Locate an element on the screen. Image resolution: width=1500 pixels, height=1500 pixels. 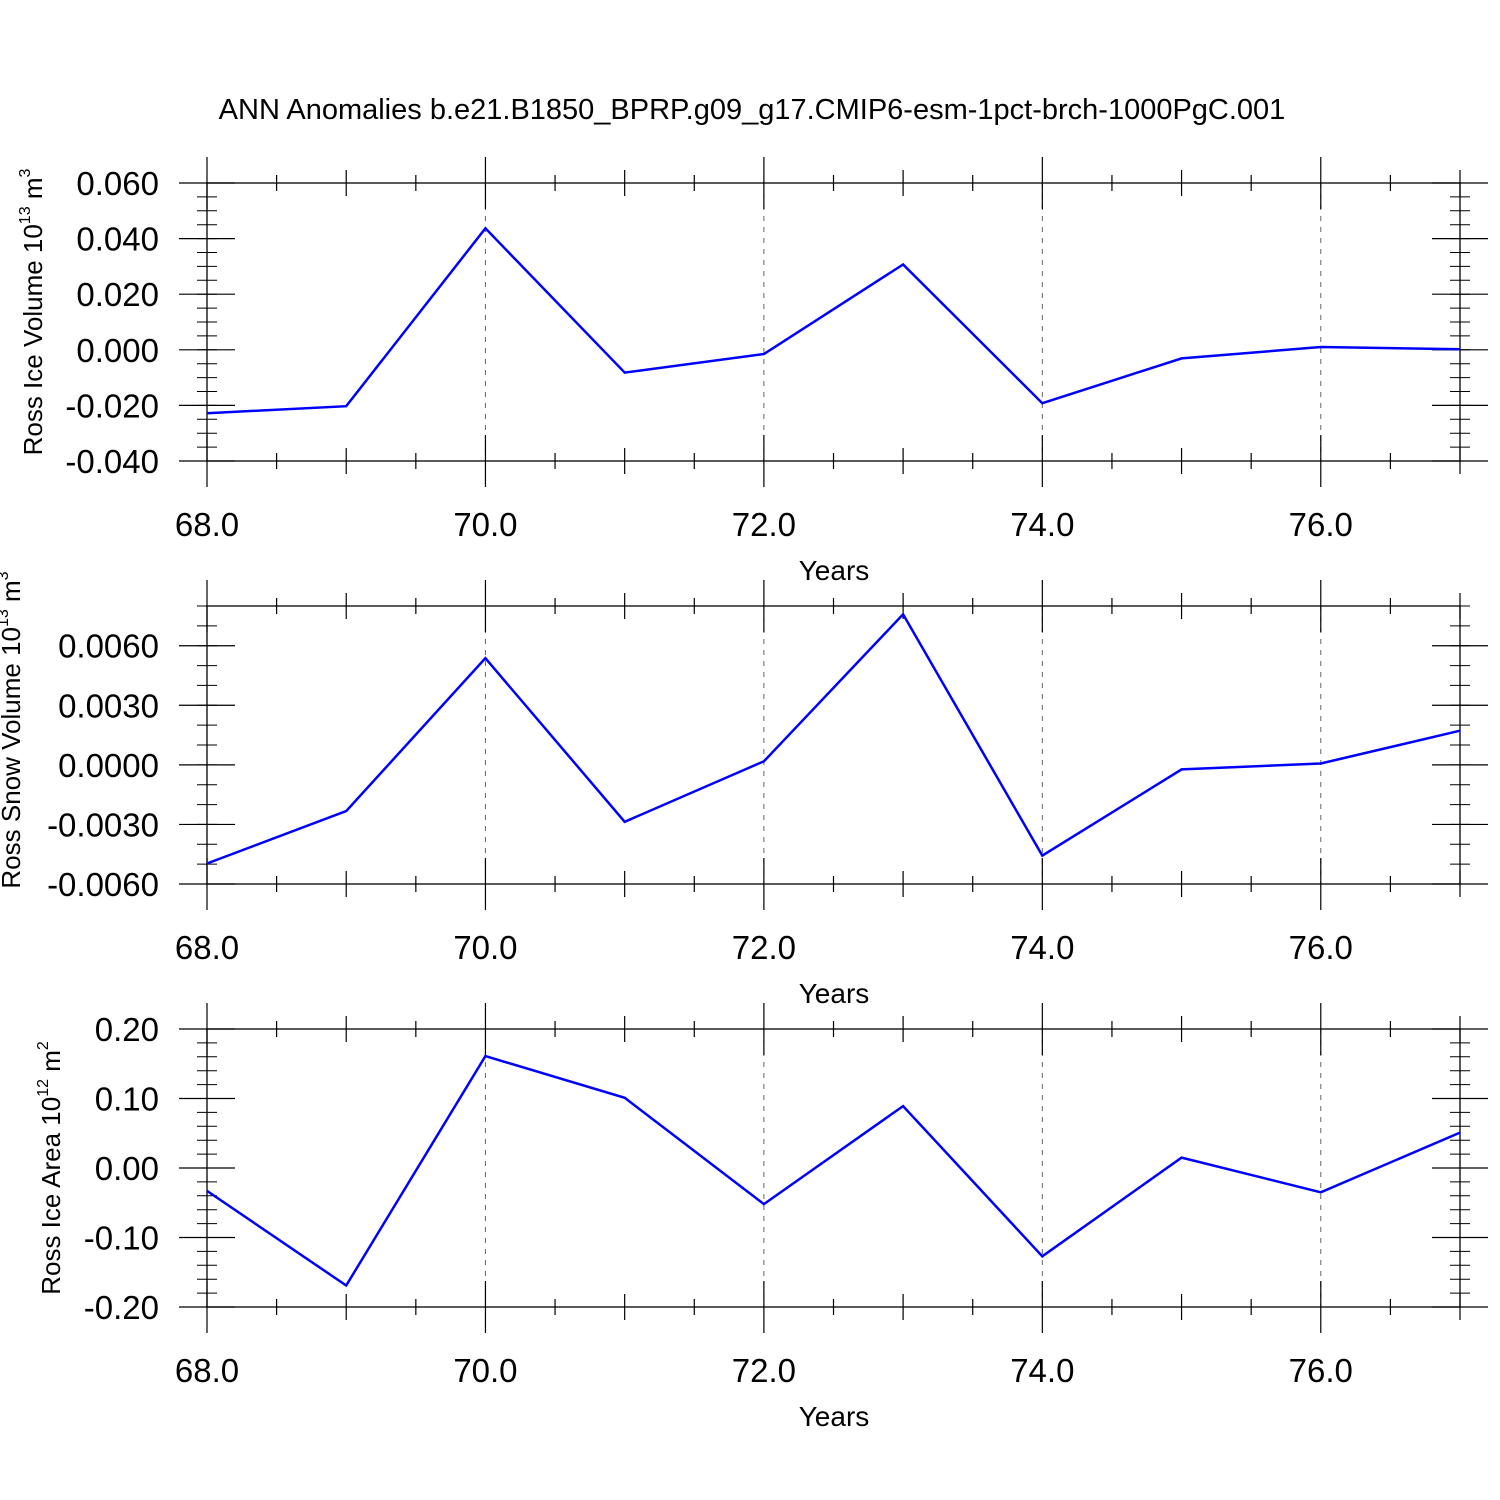
y-axis-label: Ross Ice Volume 1013 m3 is located at coordinates (32, 311).